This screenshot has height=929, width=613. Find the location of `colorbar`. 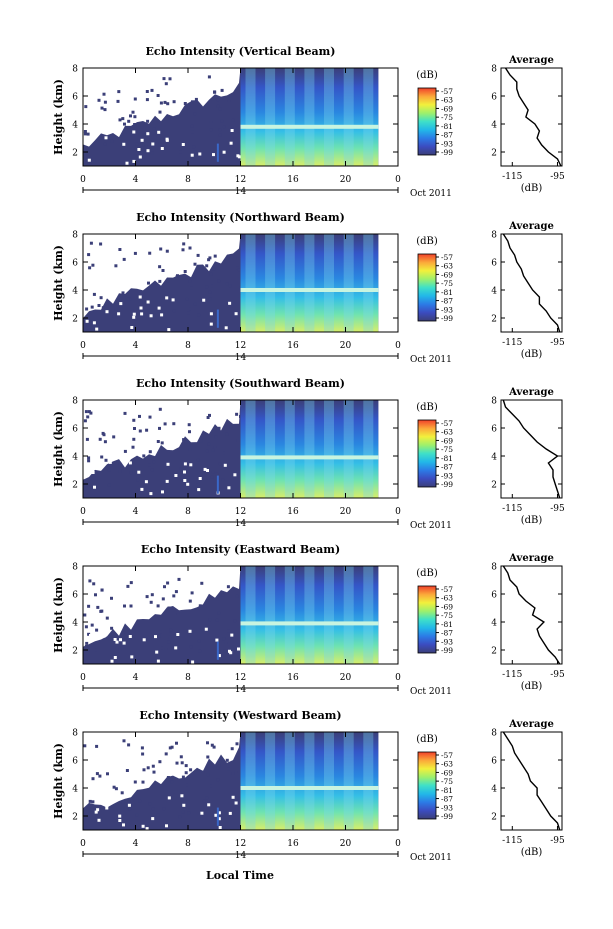

colorbar is located at coordinates (427, 121).